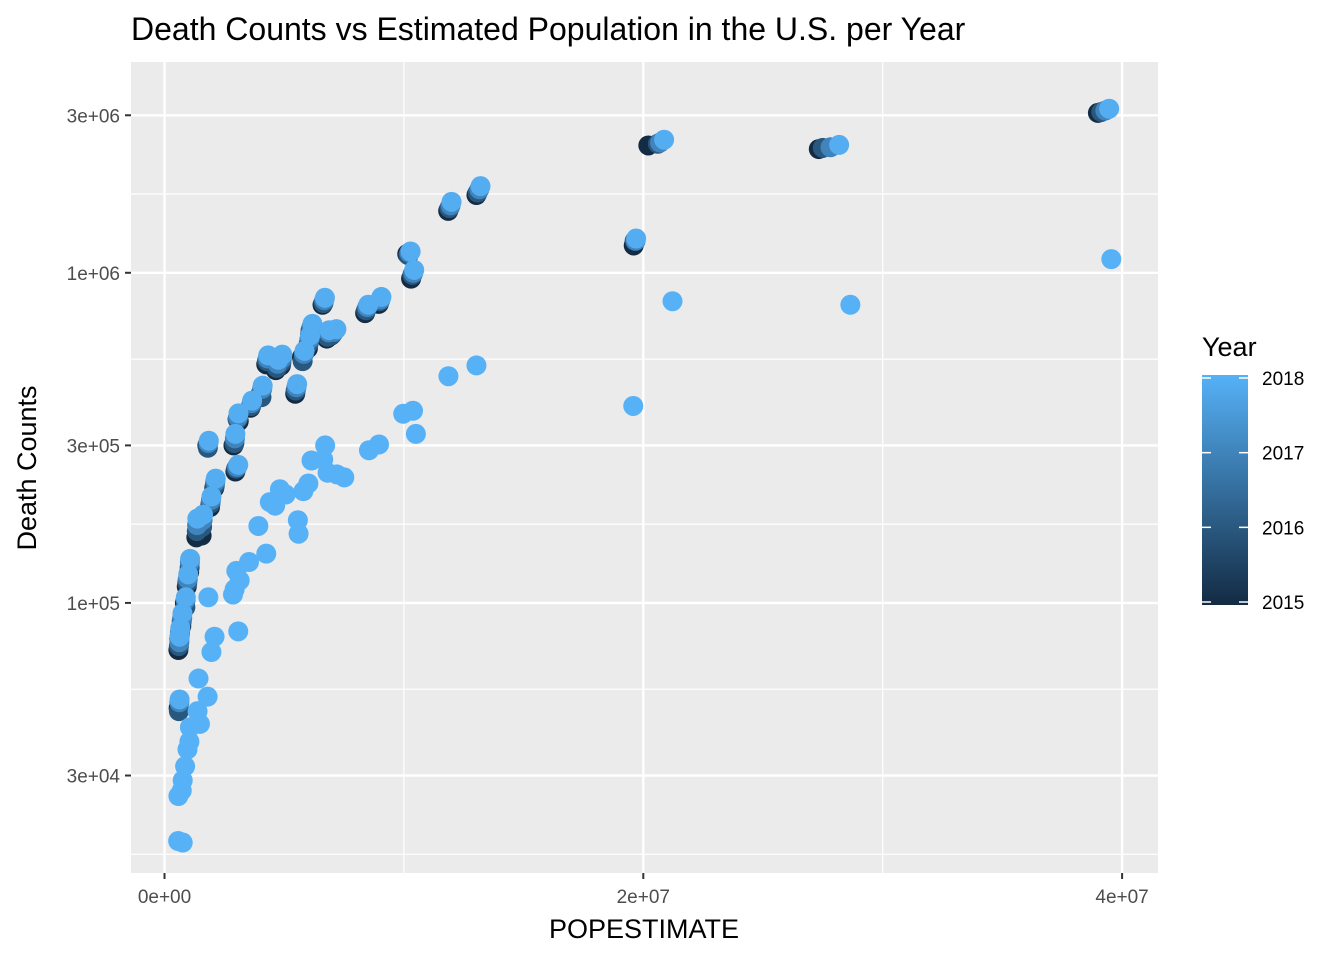 The image size is (1344, 960). What do you see at coordinates (644, 929) in the screenshot?
I see `x-axis-title: POPESTIMATE` at bounding box center [644, 929].